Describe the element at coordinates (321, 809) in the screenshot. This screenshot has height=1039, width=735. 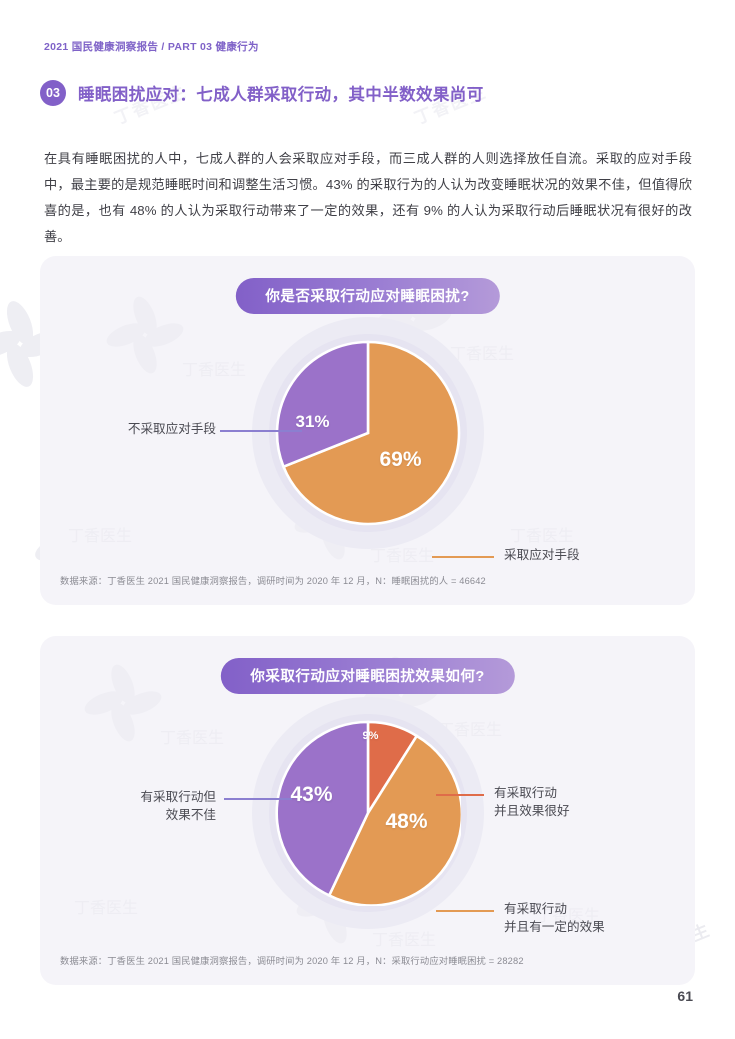
I see `pie-slice-有采取行动但效果不佳` at that location.